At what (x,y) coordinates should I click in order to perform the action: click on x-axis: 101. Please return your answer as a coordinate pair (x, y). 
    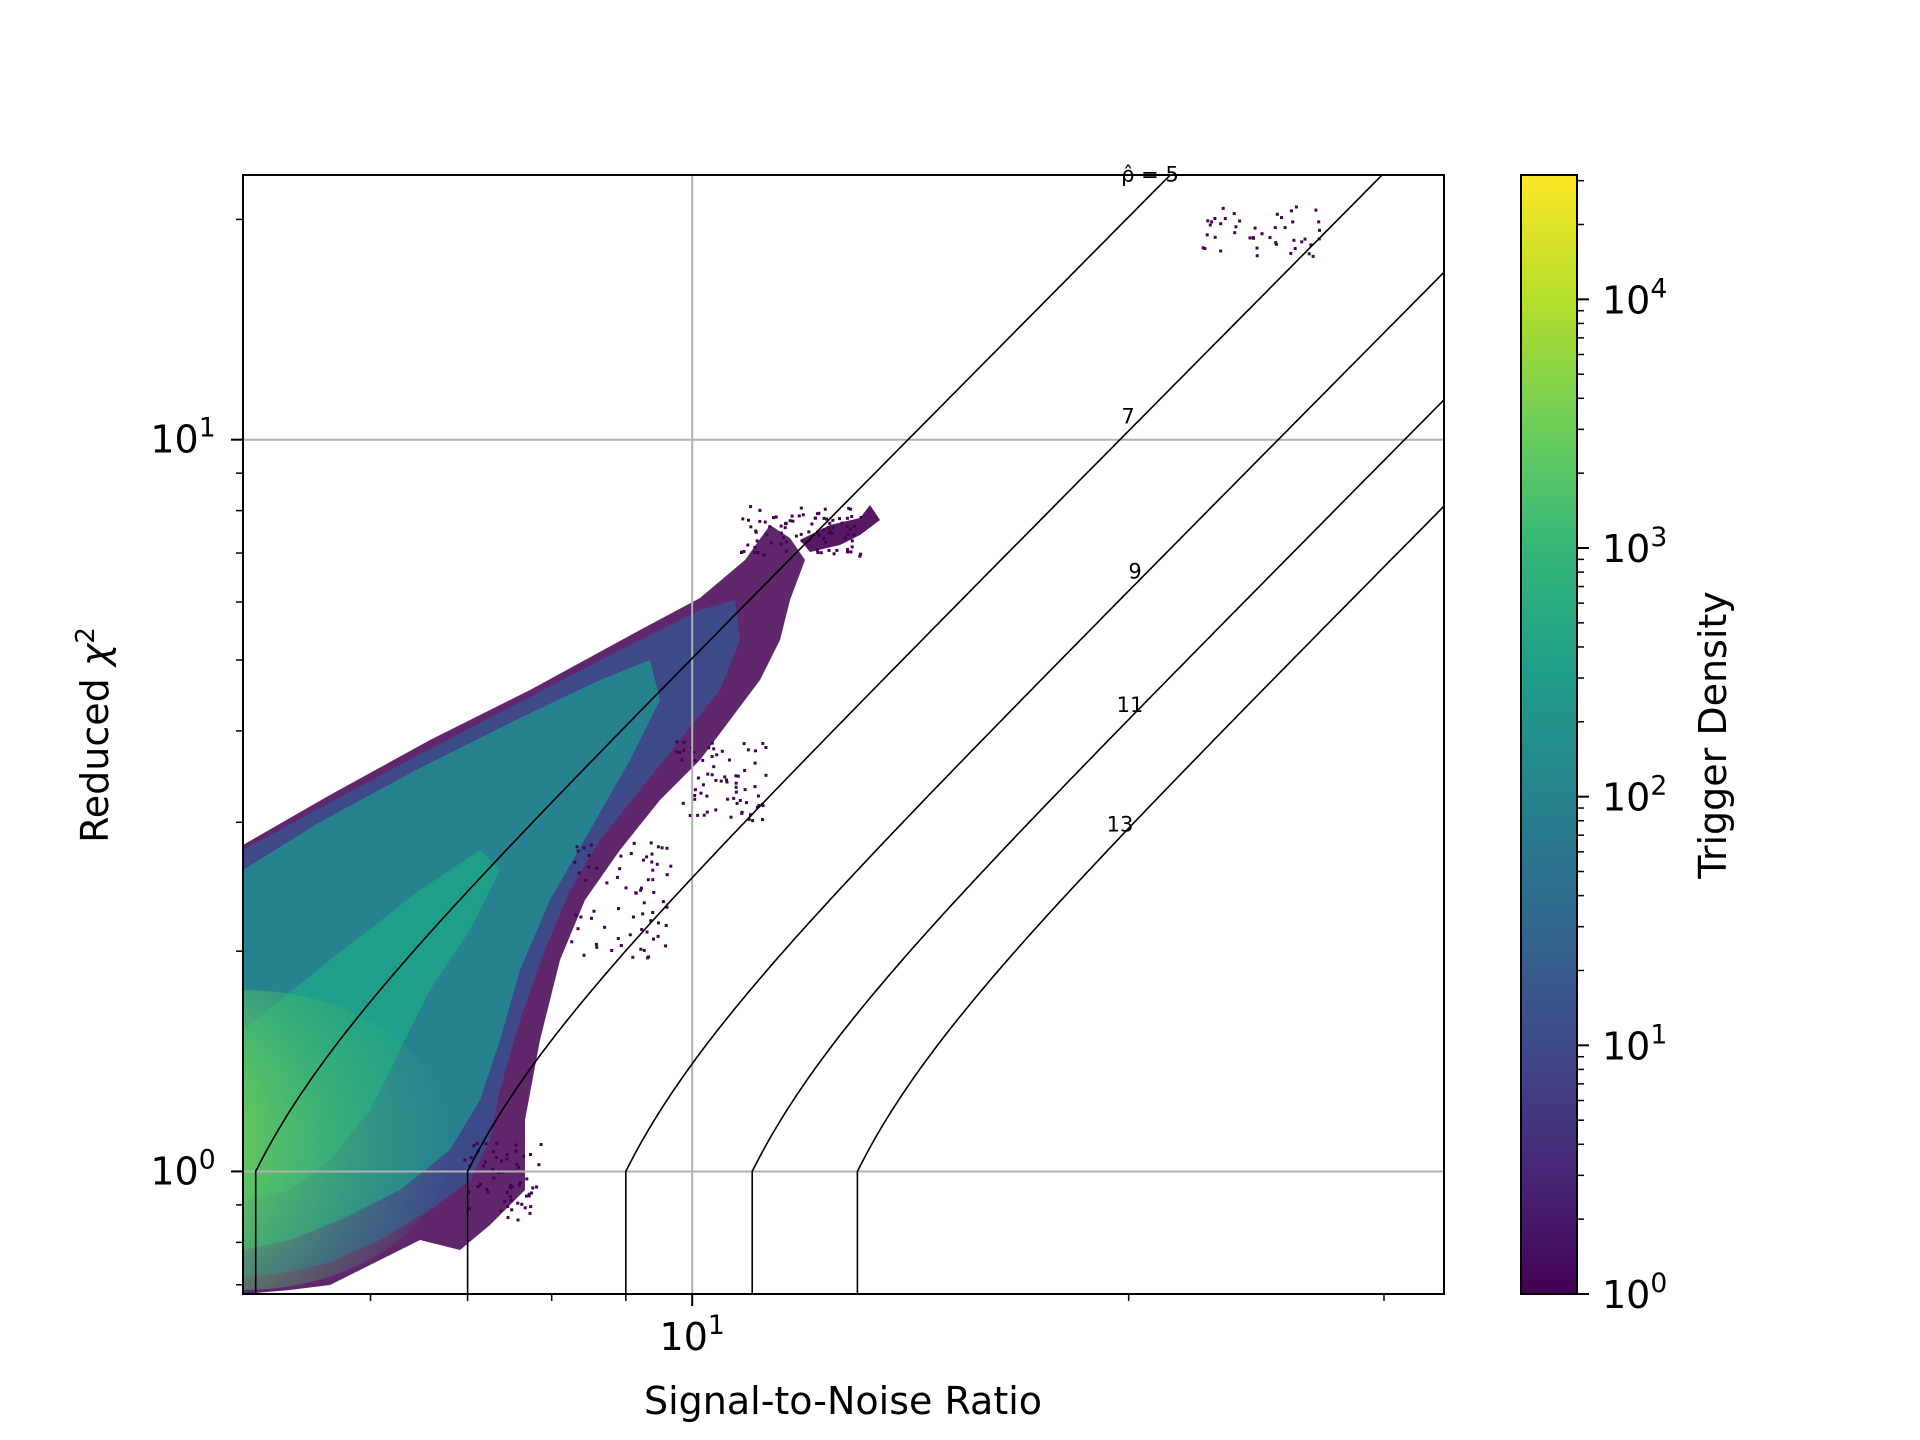
    Looking at the image, I should click on (877, 1326).